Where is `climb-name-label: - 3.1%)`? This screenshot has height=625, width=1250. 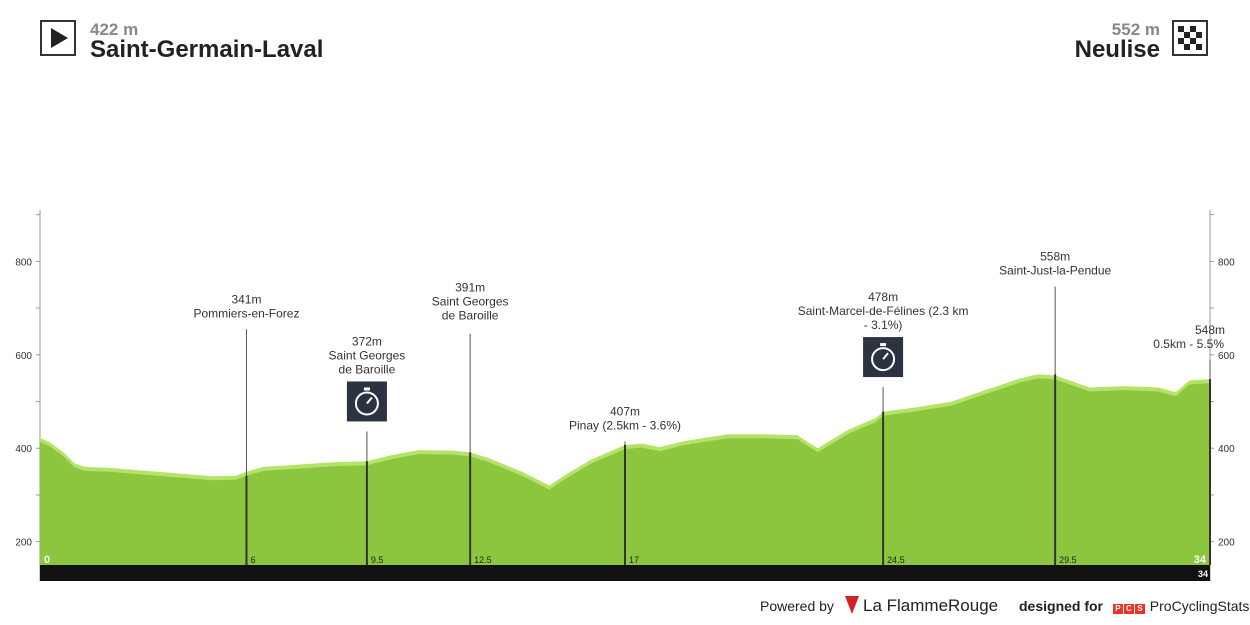 climb-name-label: - 3.1%) is located at coordinates (883, 325).